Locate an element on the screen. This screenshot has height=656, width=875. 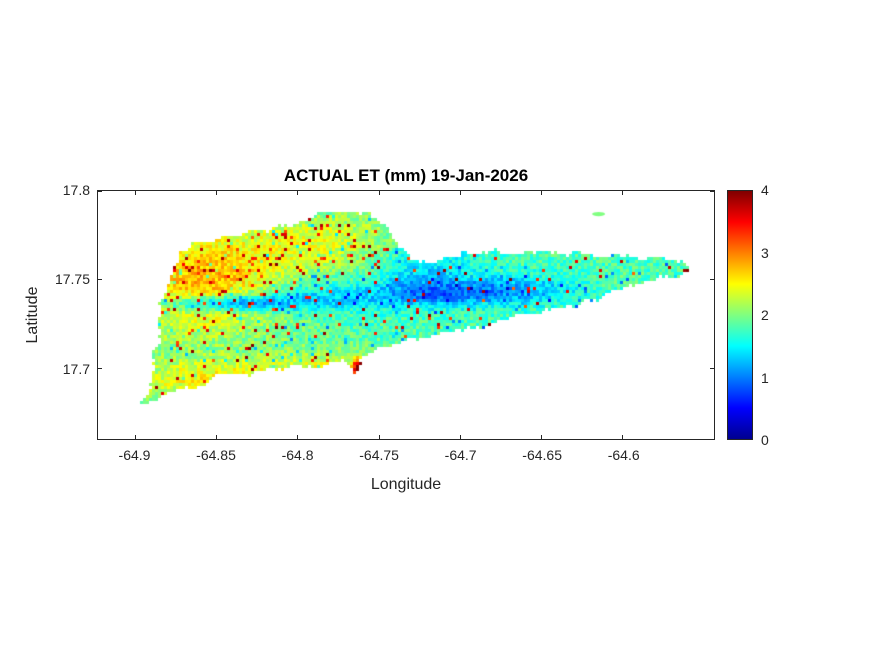
colorbar-gradient is located at coordinates (740, 315).